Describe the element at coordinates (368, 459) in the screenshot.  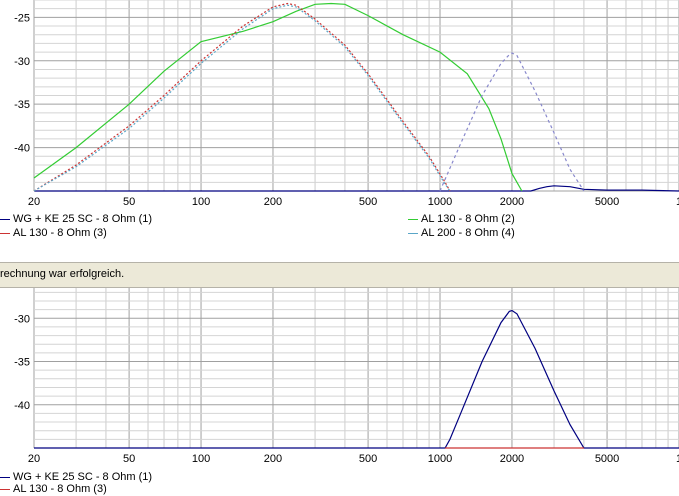
I see `bottom-x-tick-label: 500` at that location.